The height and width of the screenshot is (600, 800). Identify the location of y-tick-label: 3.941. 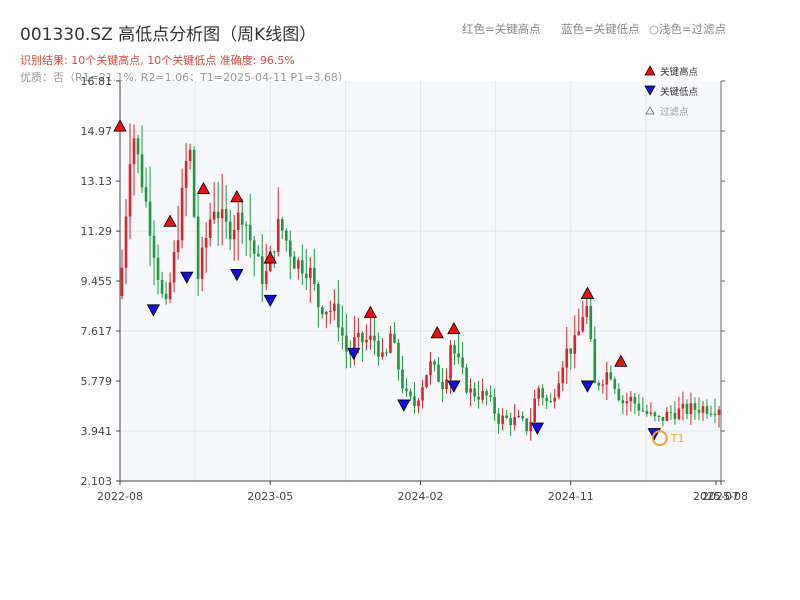
(97, 431).